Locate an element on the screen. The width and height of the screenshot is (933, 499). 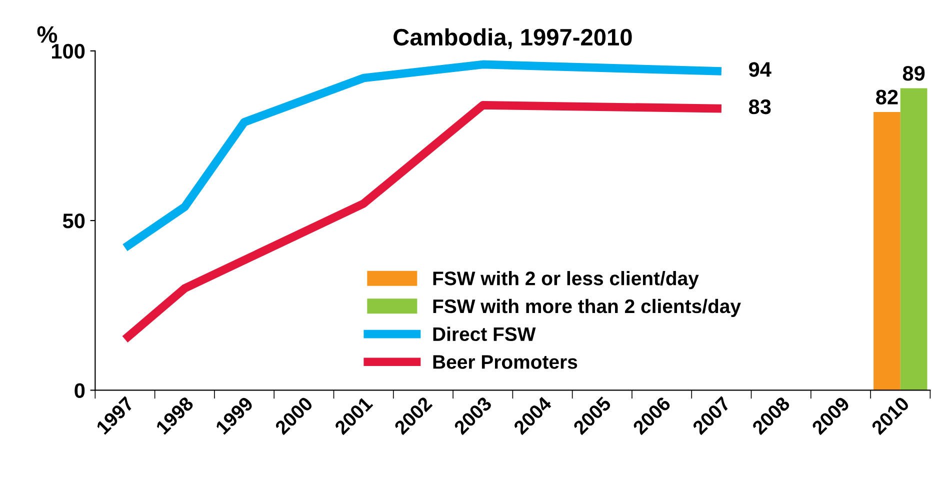
data-label: 89 is located at coordinates (913, 73).